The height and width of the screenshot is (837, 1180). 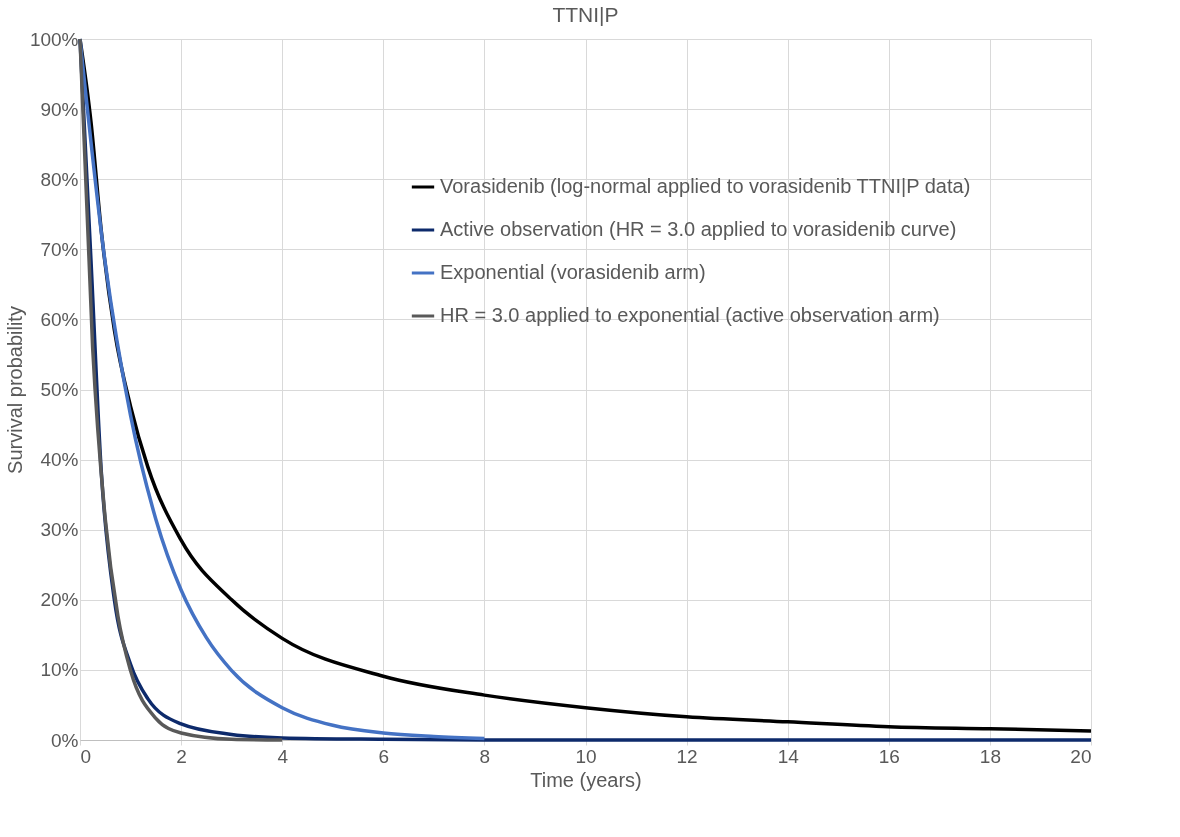 I want to click on y-tick-label: 10%, so click(x=59, y=670).